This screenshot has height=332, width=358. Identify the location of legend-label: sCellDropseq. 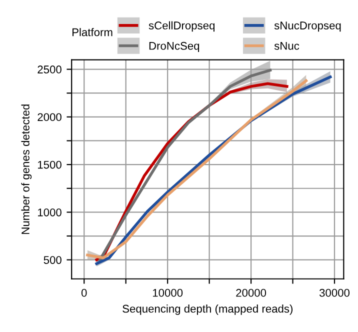
(181, 26).